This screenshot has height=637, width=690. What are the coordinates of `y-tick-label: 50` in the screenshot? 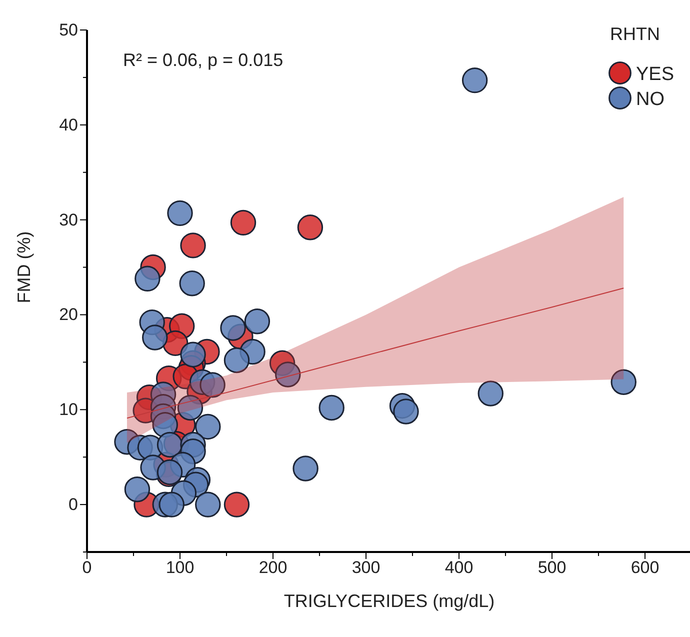 It's located at (68, 30).